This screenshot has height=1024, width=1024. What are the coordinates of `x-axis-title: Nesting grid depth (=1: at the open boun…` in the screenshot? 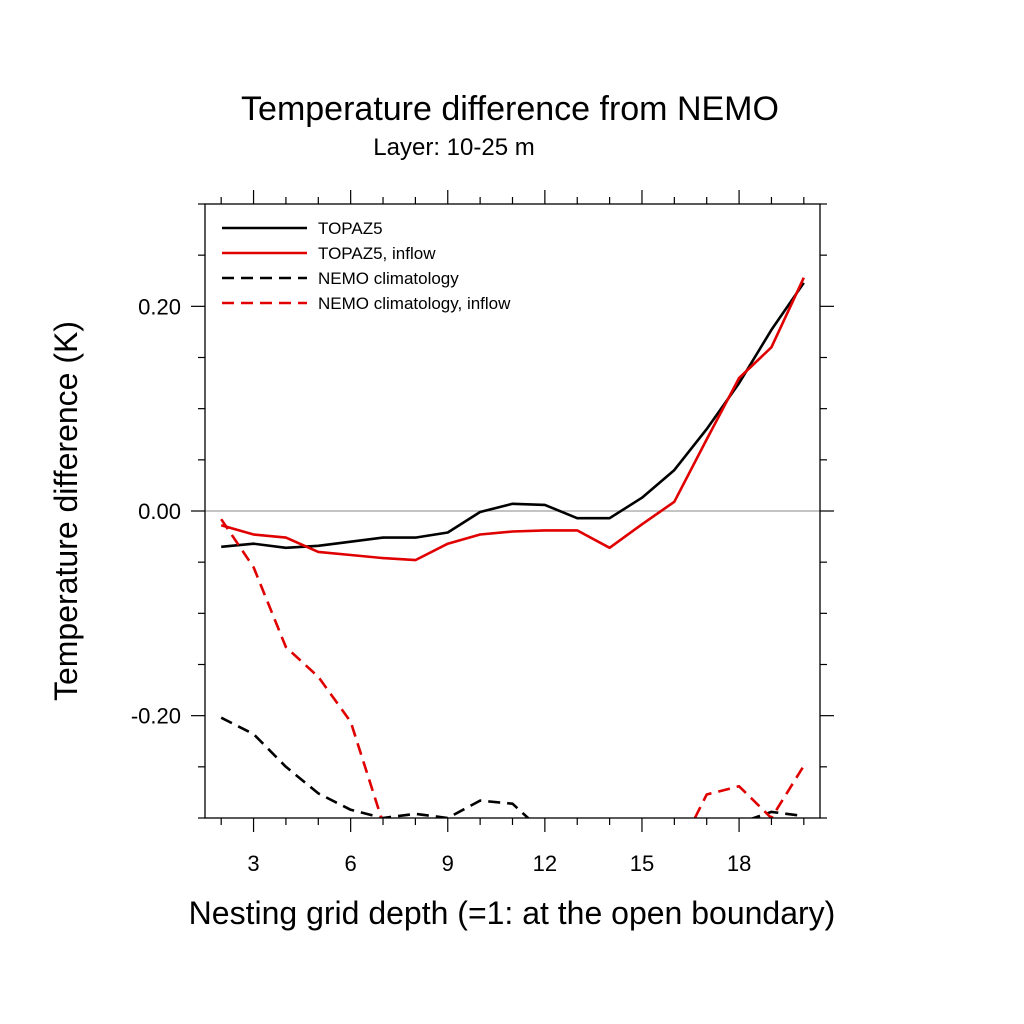 It's located at (512, 913).